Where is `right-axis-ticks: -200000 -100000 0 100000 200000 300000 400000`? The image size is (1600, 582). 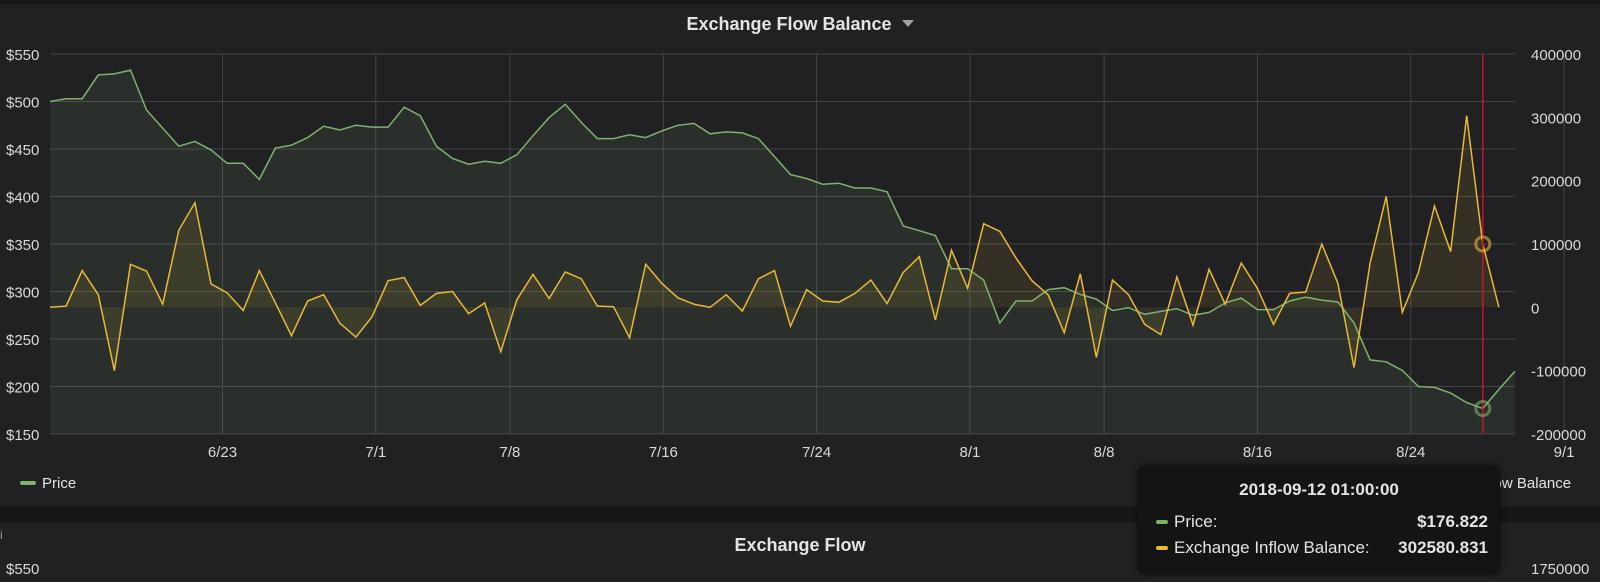
right-axis-ticks: -200000 -100000 0 100000 200000 300000 400000 is located at coordinates (1558, 245).